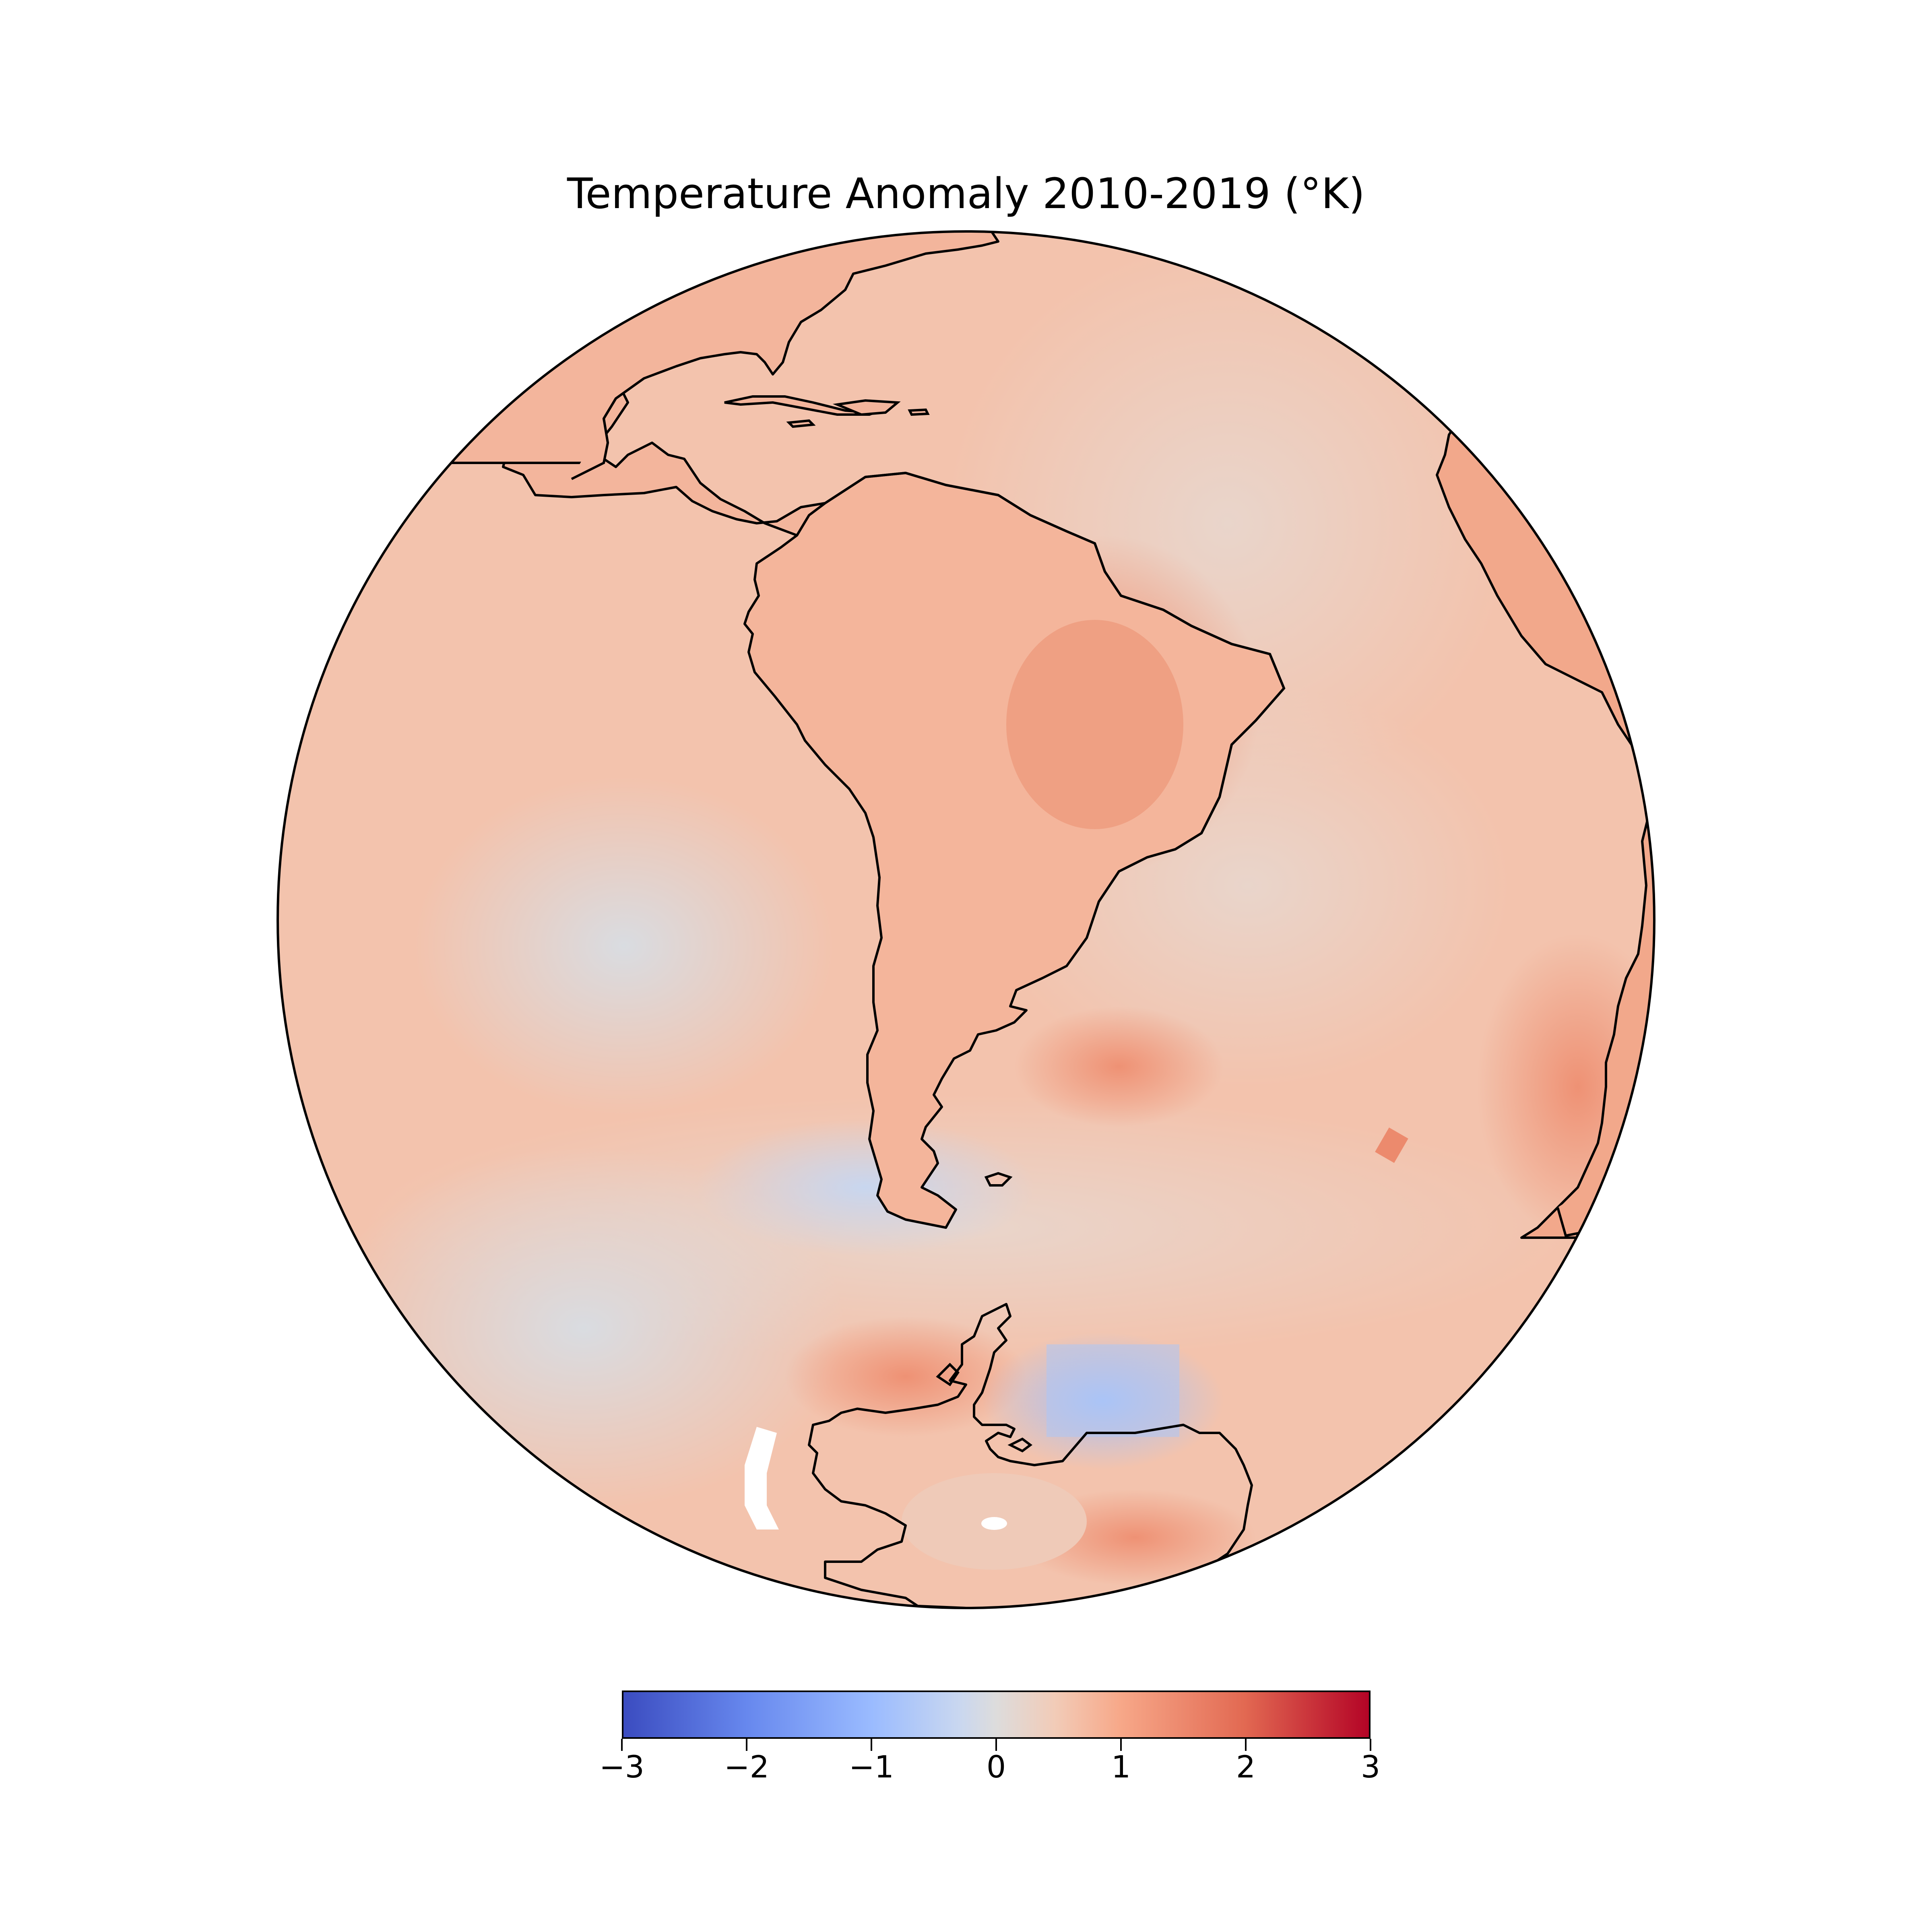 This screenshot has height=1932, width=1932. What do you see at coordinates (1246, 1767) in the screenshot?
I see `colorbar-tick-label: 2` at bounding box center [1246, 1767].